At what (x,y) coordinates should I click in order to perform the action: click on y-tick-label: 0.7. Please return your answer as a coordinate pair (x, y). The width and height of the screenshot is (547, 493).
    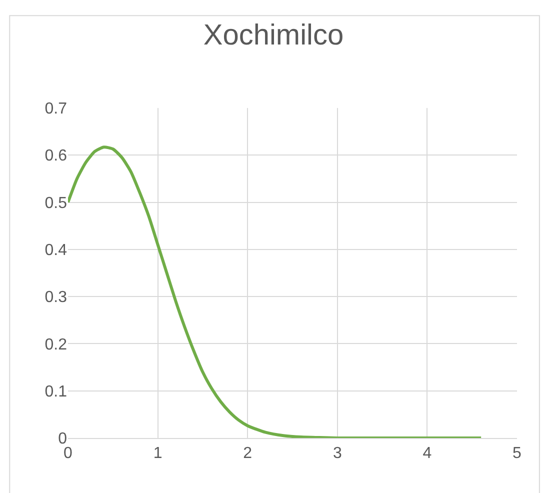
    Looking at the image, I should click on (56, 109).